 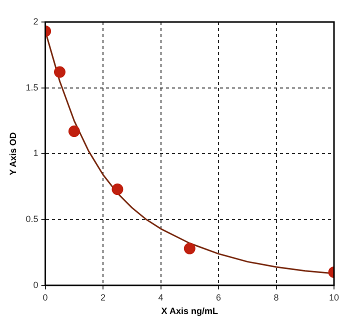 What do you see at coordinates (35, 153) in the screenshot?
I see `y-tick-label: 1` at bounding box center [35, 153].